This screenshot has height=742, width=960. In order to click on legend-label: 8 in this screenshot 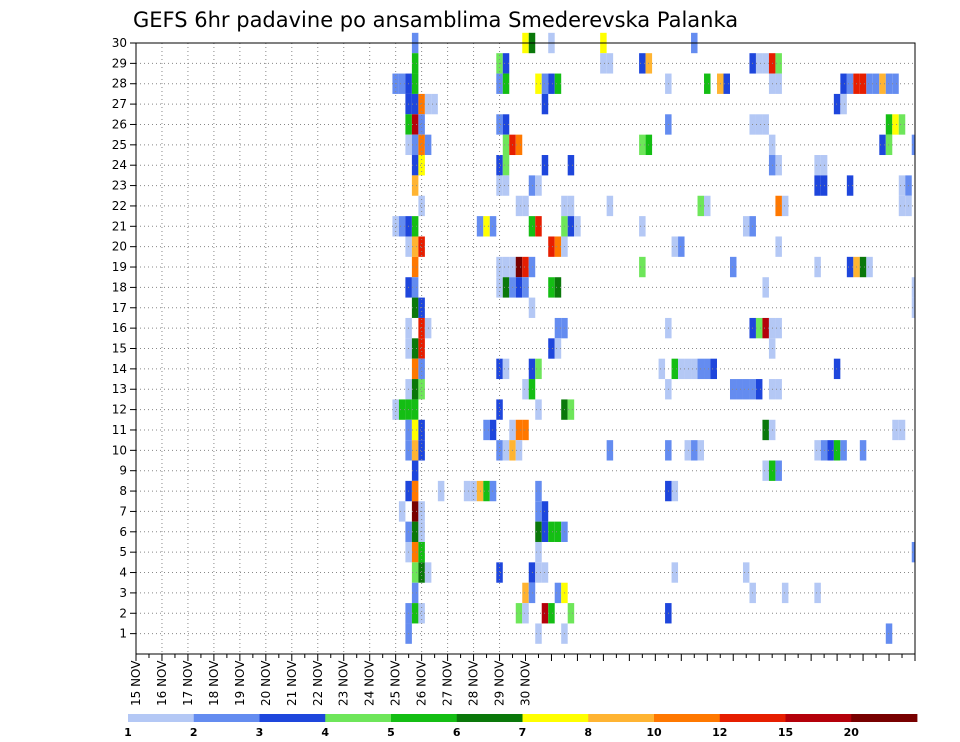, I will do `click(588, 732)`.